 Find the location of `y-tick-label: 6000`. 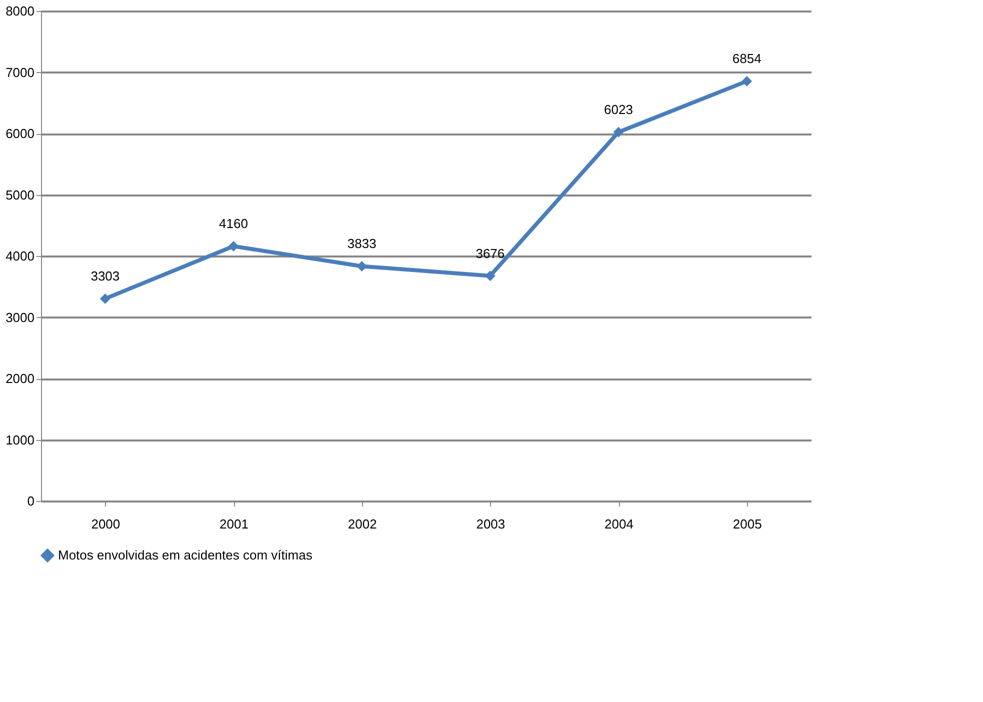

y-tick-label: 6000 is located at coordinates (20, 133).